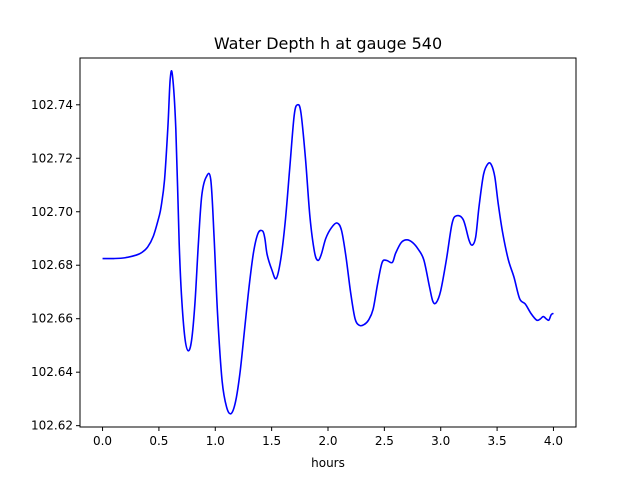 The height and width of the screenshot is (480, 640). I want to click on x-tick-label: 1.0, so click(215, 441).